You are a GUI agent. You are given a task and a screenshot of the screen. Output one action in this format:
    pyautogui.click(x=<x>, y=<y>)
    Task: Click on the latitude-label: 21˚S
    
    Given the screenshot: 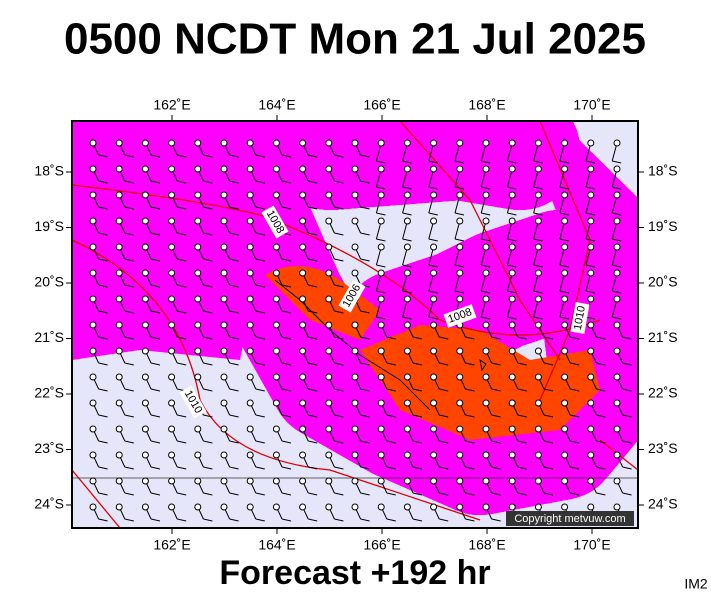 What is the action you would take?
    pyautogui.click(x=663, y=337)
    